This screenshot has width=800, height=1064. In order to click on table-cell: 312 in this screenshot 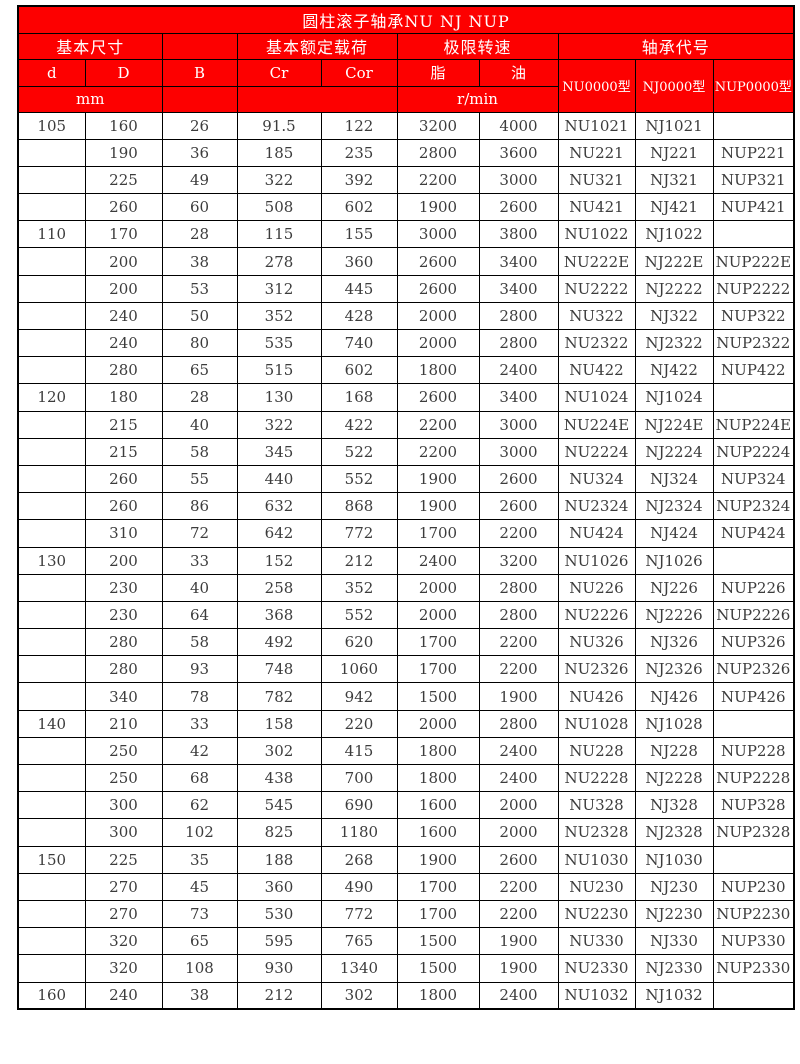, I will do `click(279, 288)`.